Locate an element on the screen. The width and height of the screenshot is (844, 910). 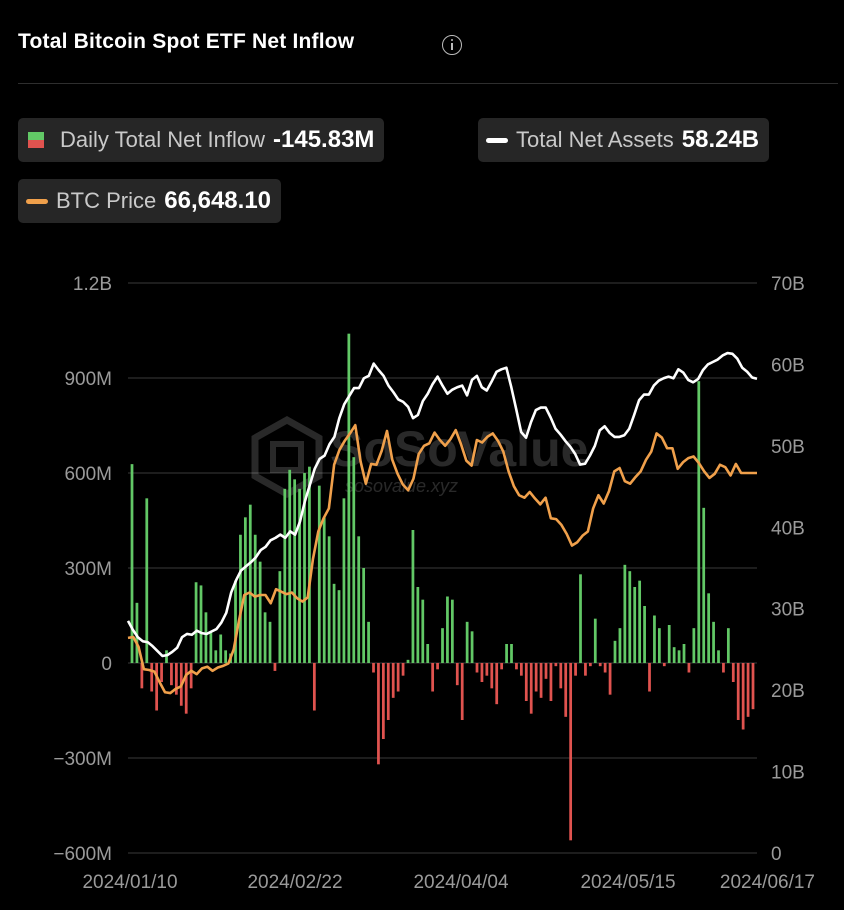
y-right-tick-label: 30B is located at coordinates (788, 610).